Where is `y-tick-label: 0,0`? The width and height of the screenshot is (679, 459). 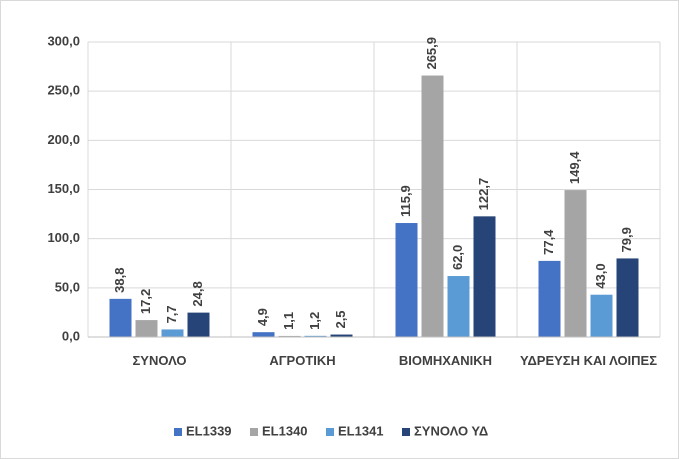
y-tick-label: 0,0 is located at coordinates (71, 335).